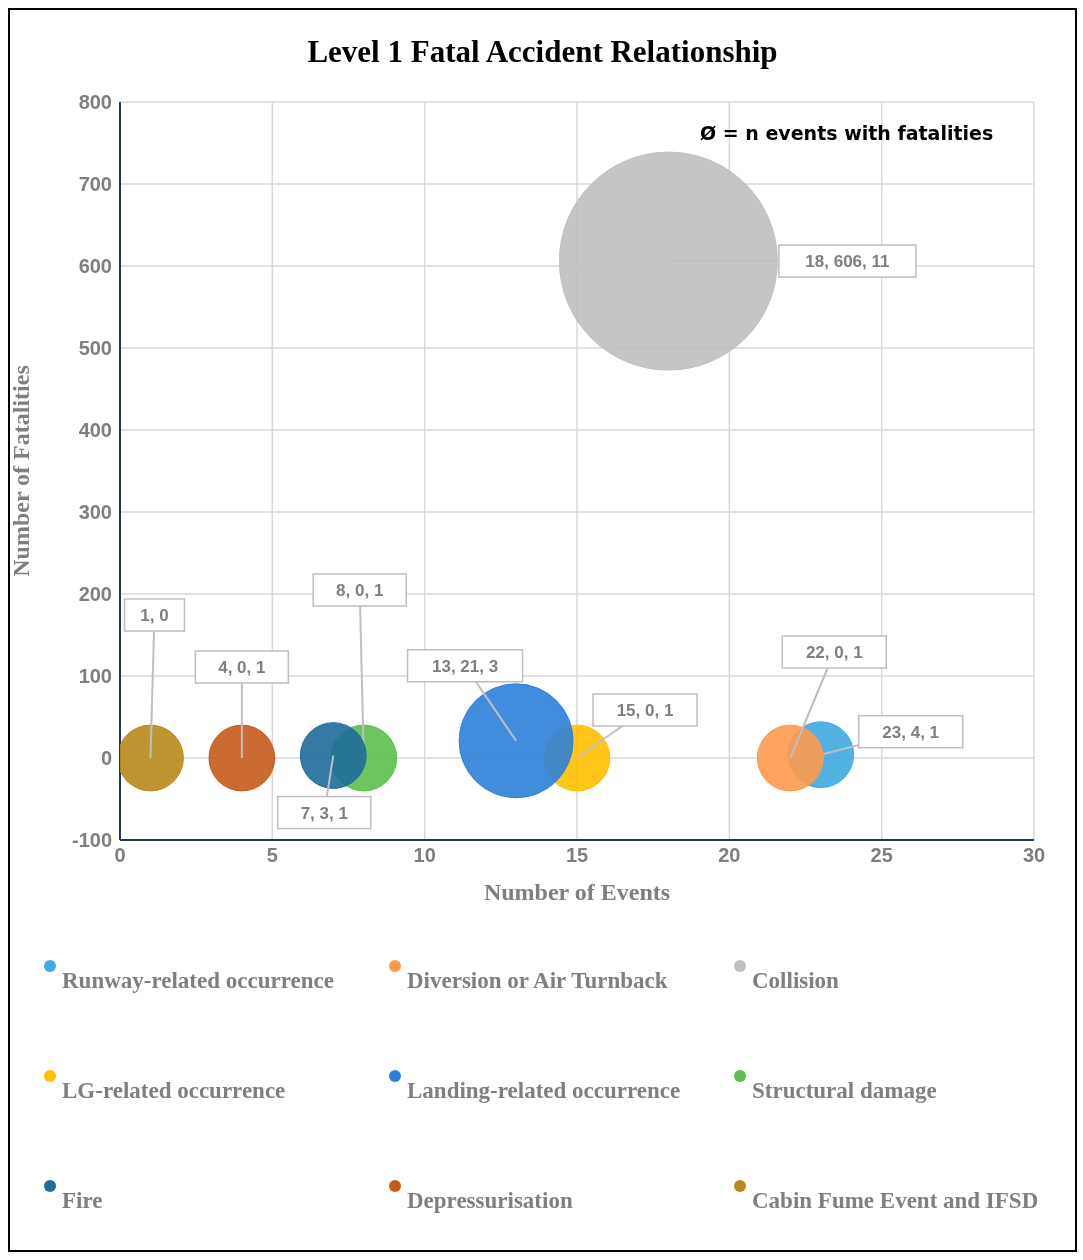 The height and width of the screenshot is (1260, 1083). What do you see at coordinates (242, 667) in the screenshot?
I see `data-label: 4, 0, 1` at bounding box center [242, 667].